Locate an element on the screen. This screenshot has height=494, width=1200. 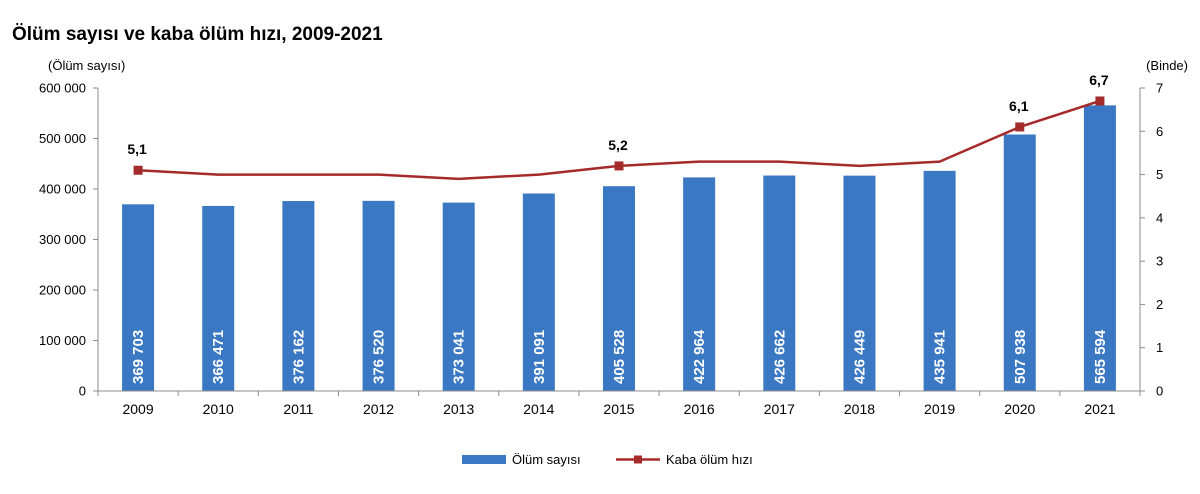
rate-value-label: 6,7 is located at coordinates (1099, 80).